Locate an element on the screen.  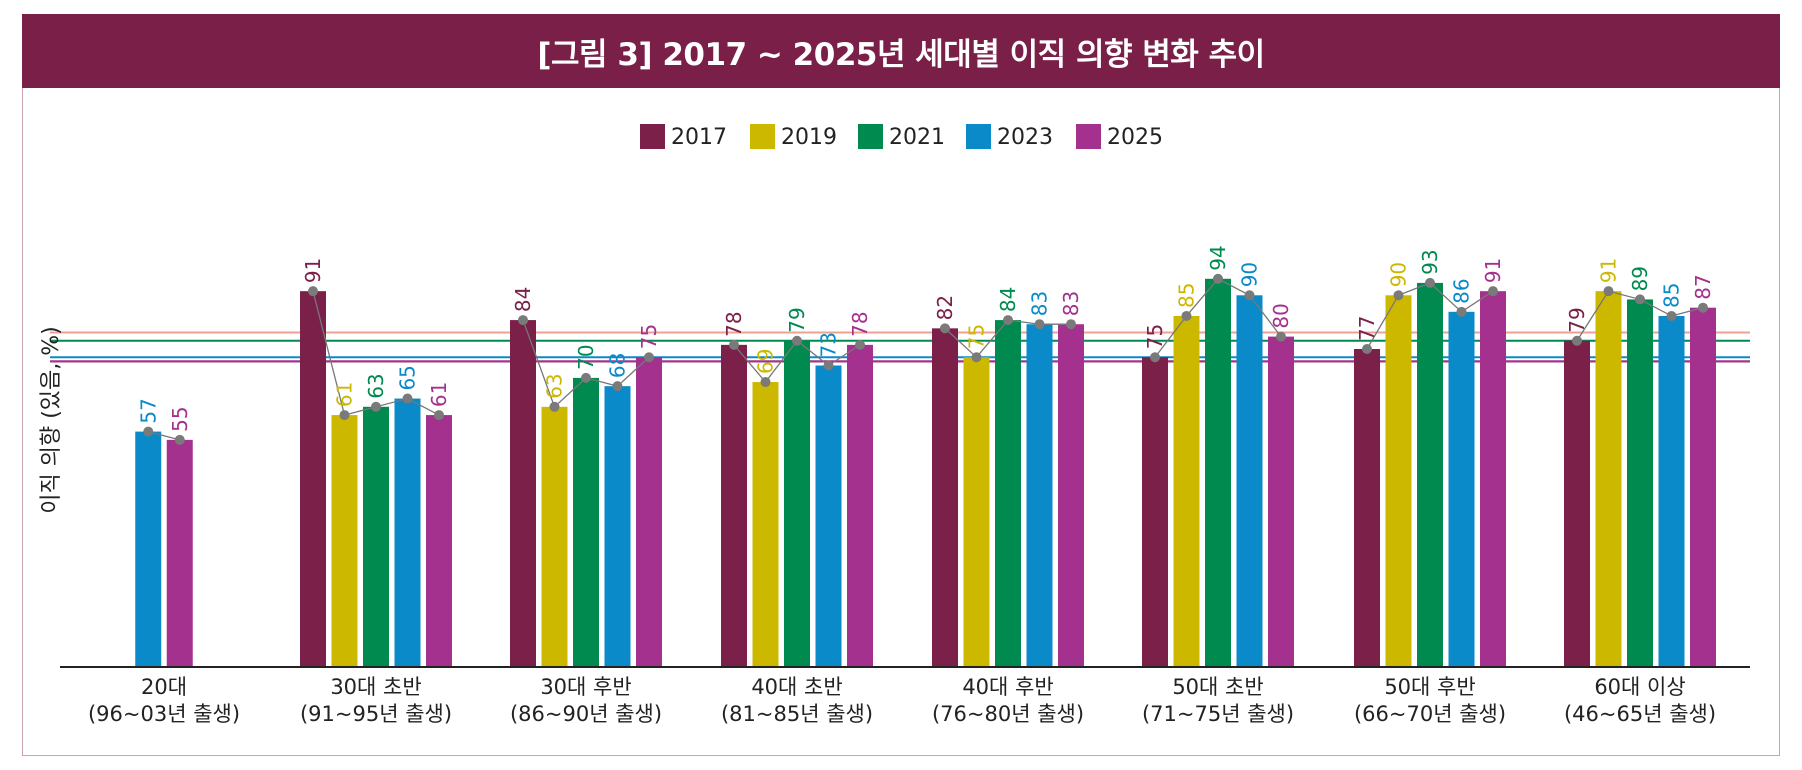
x-tick-label-5-0: 50대 초반 is located at coordinates (1217, 687).